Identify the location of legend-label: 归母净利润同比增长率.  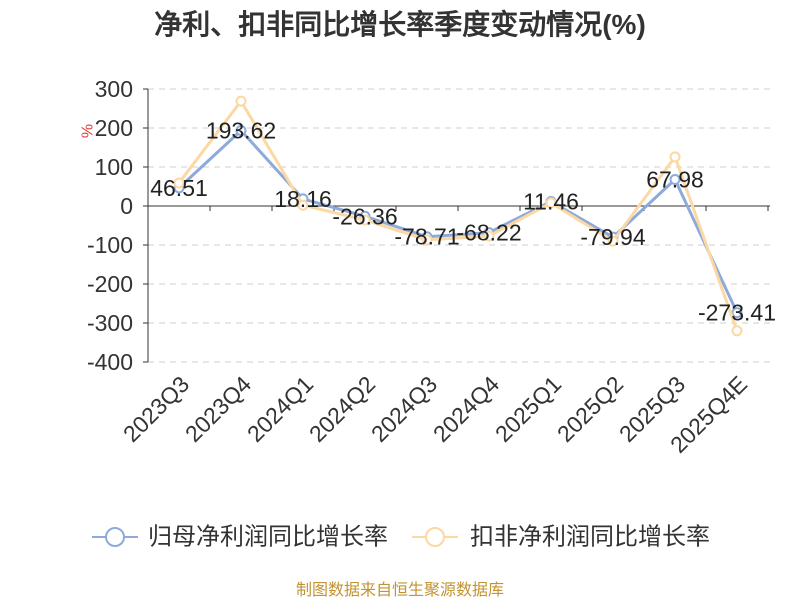
(268, 537).